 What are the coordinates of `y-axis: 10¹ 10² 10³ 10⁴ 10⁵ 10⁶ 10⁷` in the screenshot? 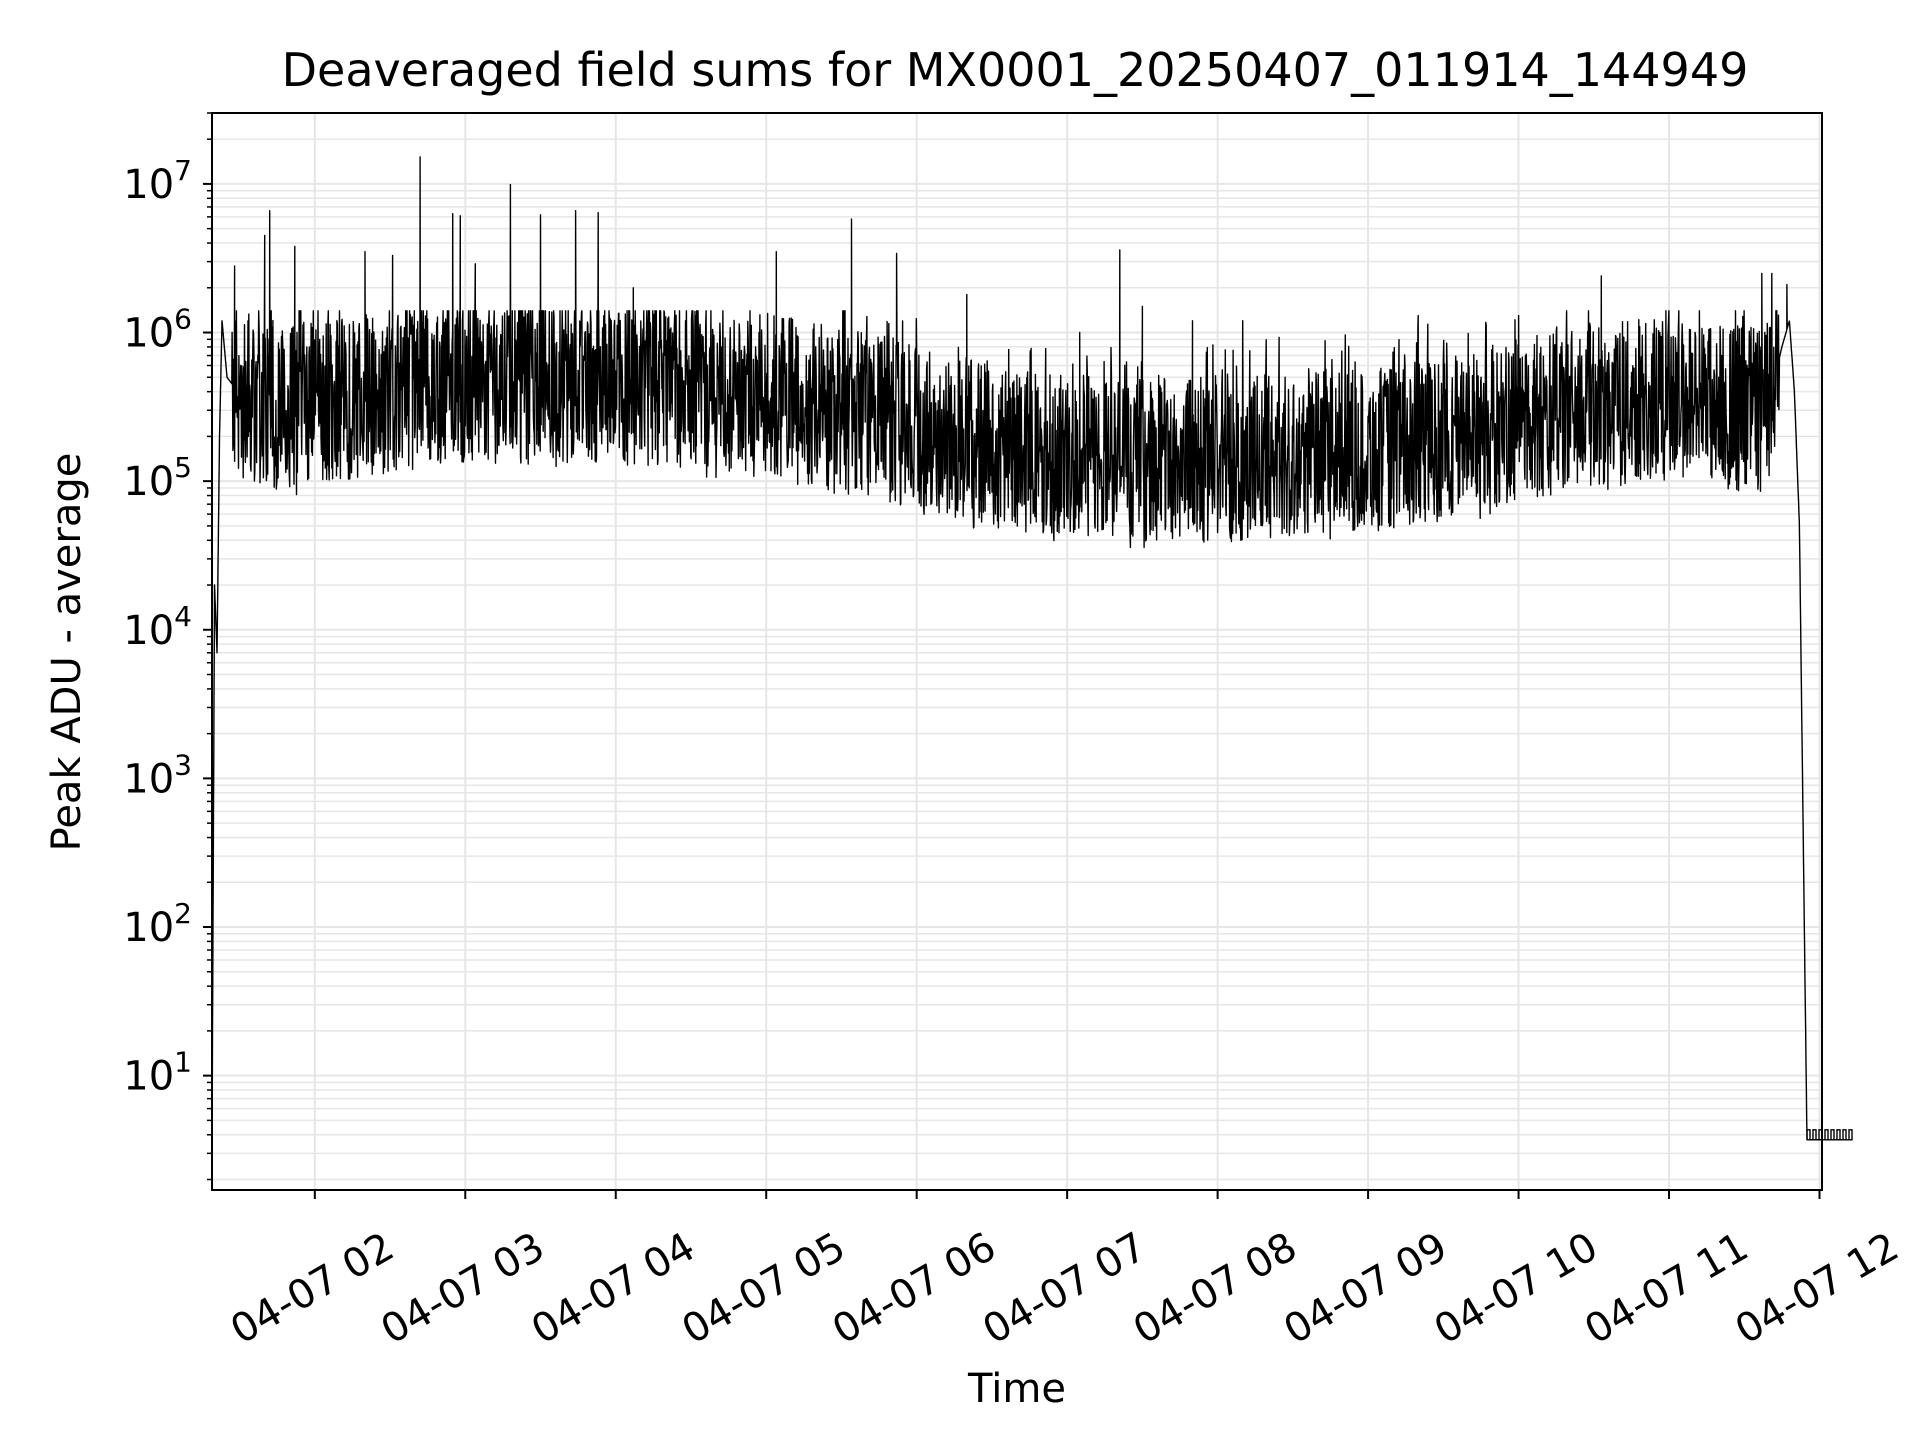 It's located at (167, 646).